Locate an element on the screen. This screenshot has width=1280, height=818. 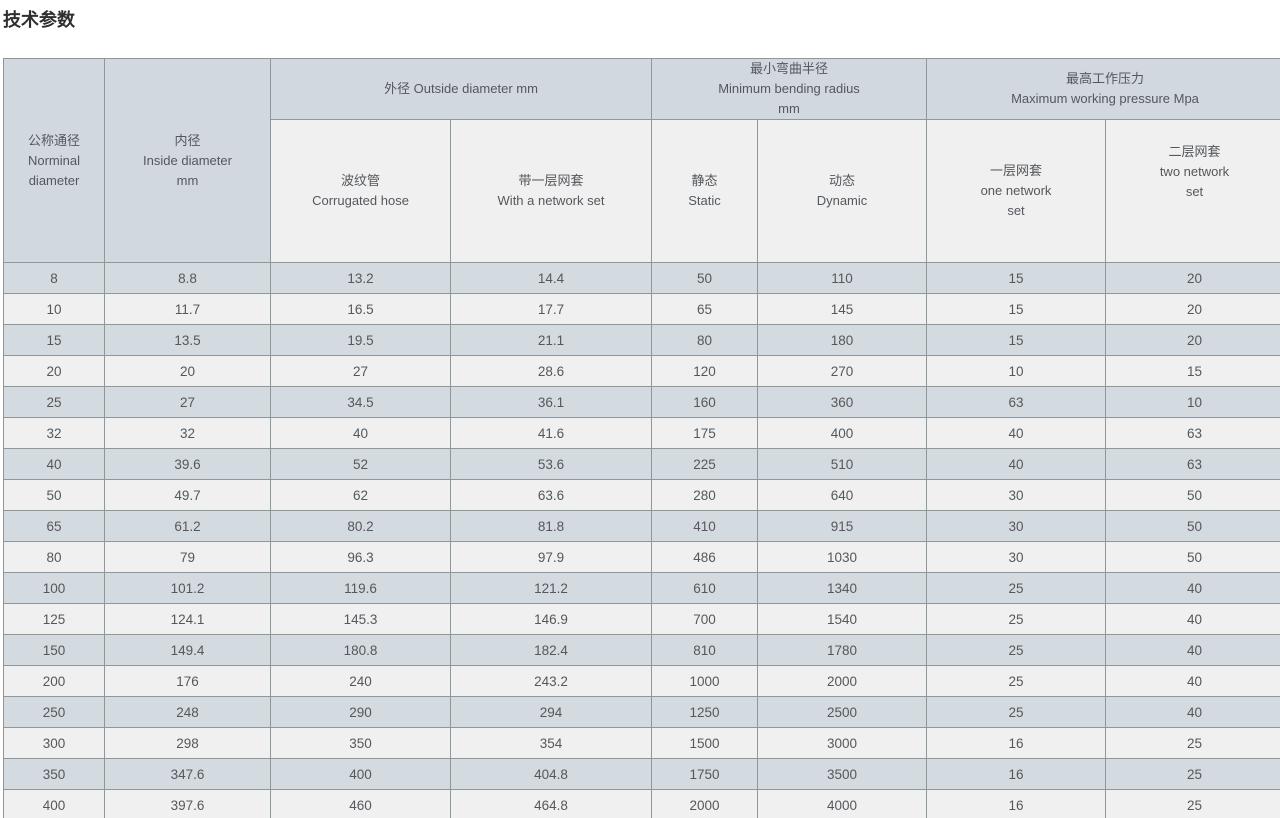
cell-nominal-diameter: 200 is located at coordinates (54, 681).